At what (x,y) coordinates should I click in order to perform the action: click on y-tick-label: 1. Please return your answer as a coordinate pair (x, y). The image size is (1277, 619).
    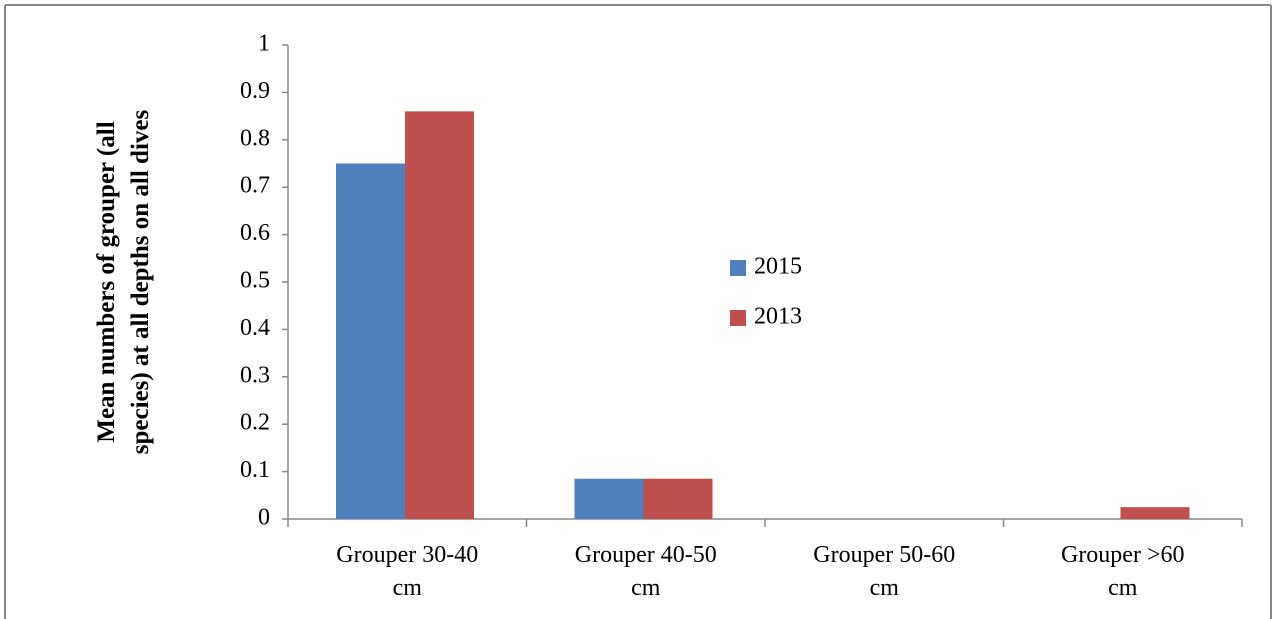
    Looking at the image, I should click on (264, 44).